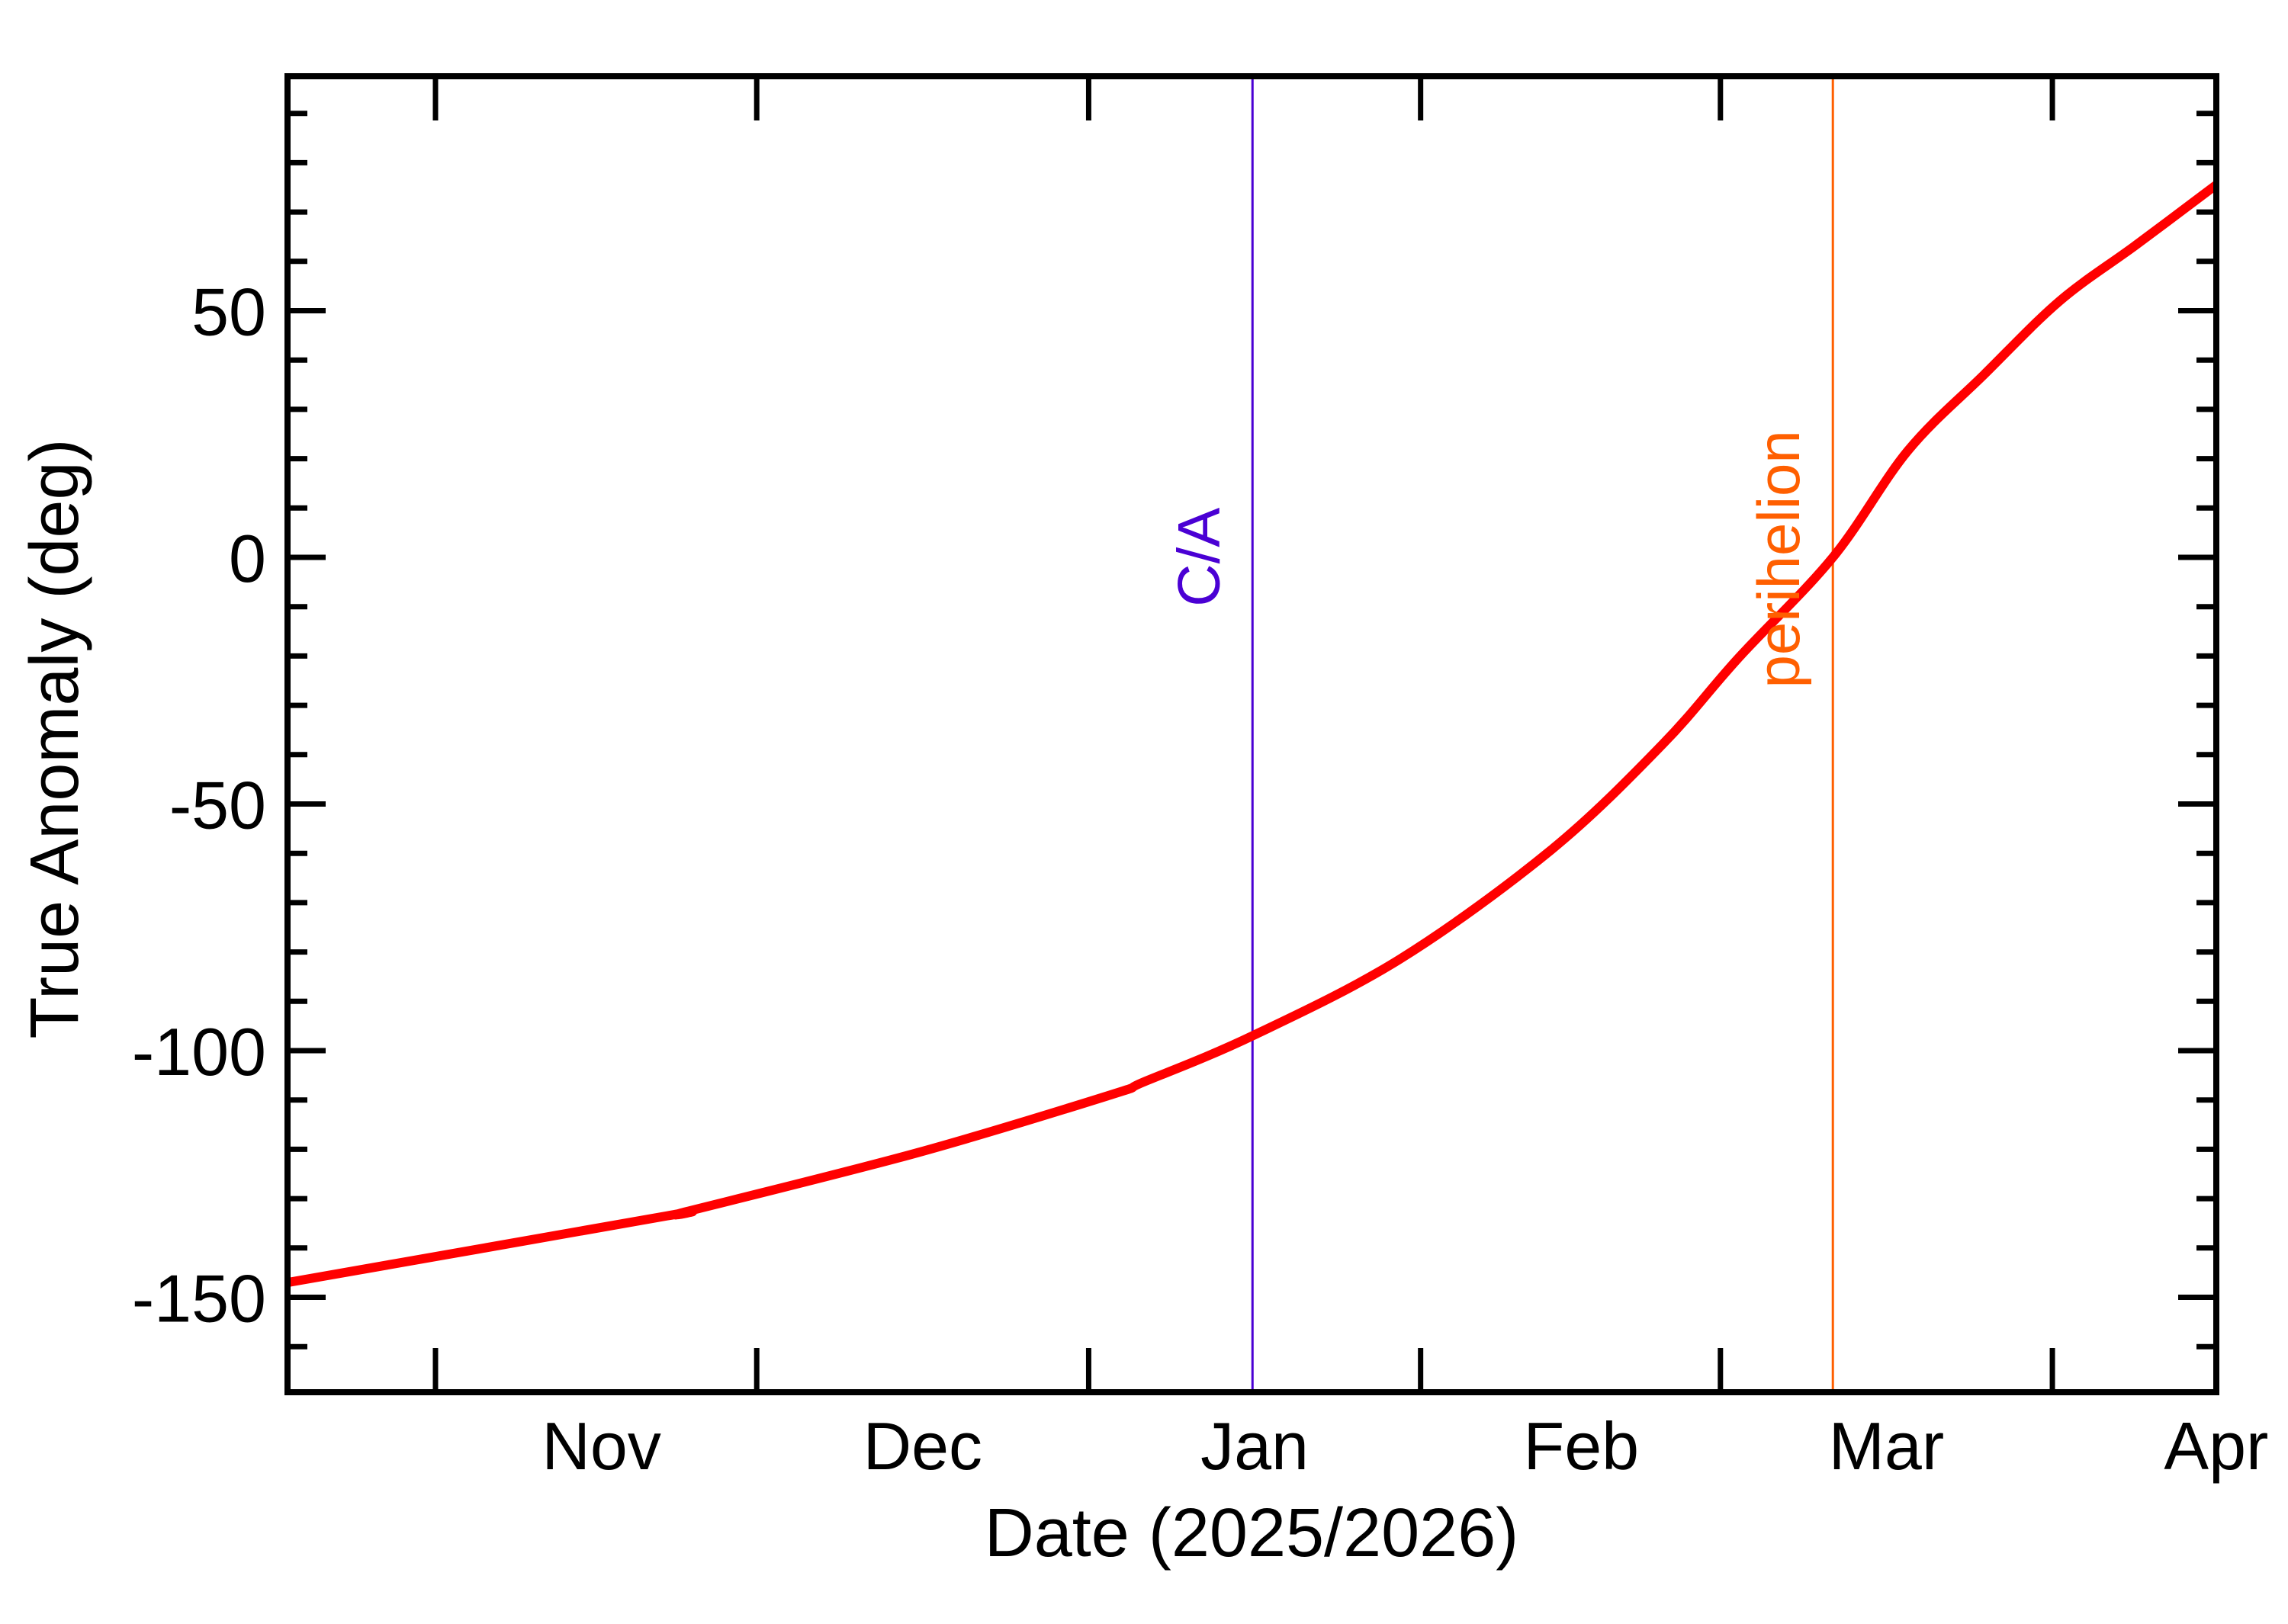 This screenshot has height=1624, width=2288. What do you see at coordinates (923, 1446) in the screenshot?
I see `x-tick-label: Dec` at bounding box center [923, 1446].